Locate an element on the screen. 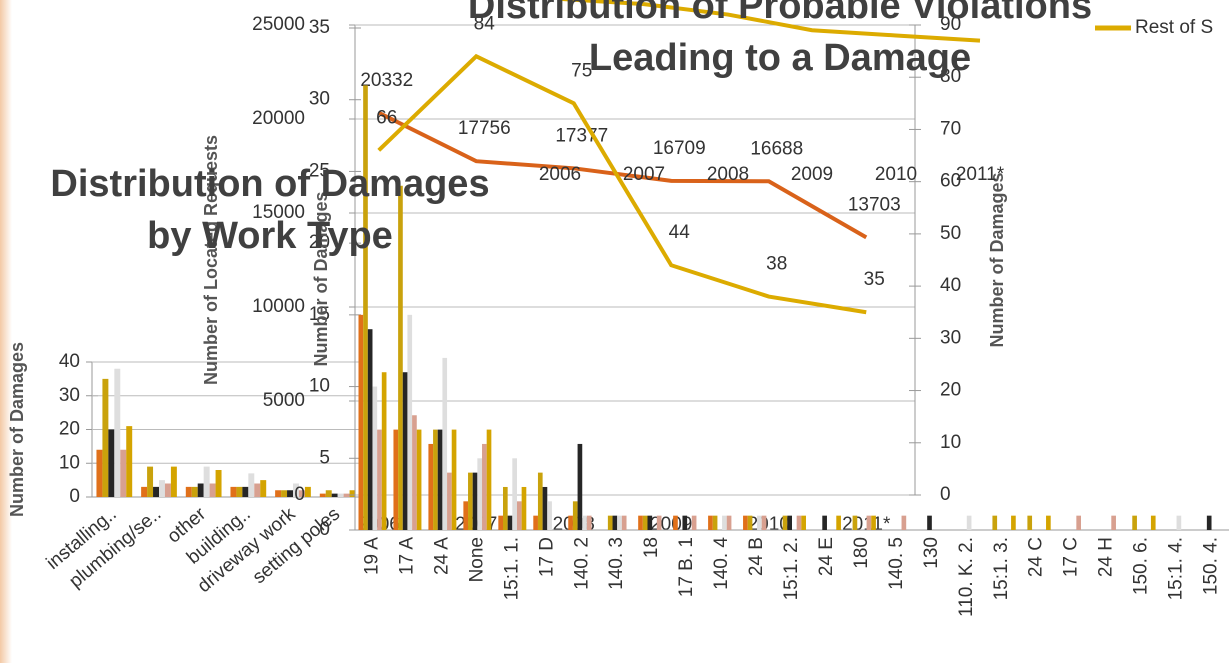 The height and width of the screenshot is (663, 1229). y-tick-label: 25000 is located at coordinates (278, 24).